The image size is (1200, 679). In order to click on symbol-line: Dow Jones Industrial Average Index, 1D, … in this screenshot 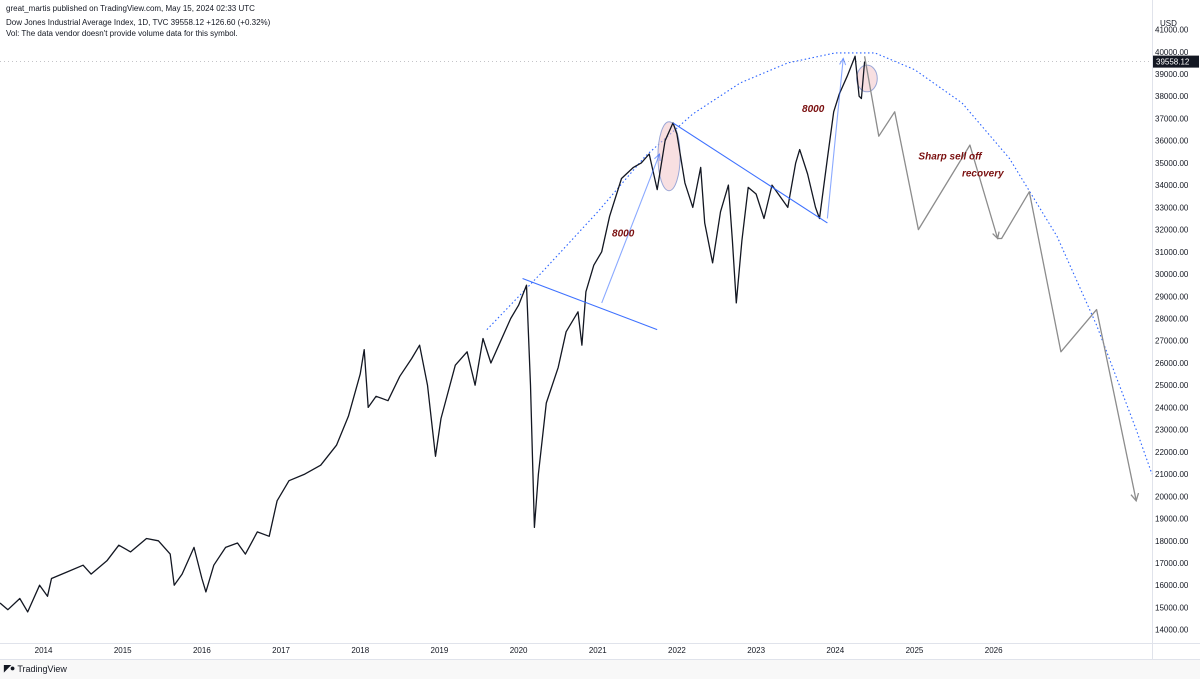, I will do `click(138, 22)`.